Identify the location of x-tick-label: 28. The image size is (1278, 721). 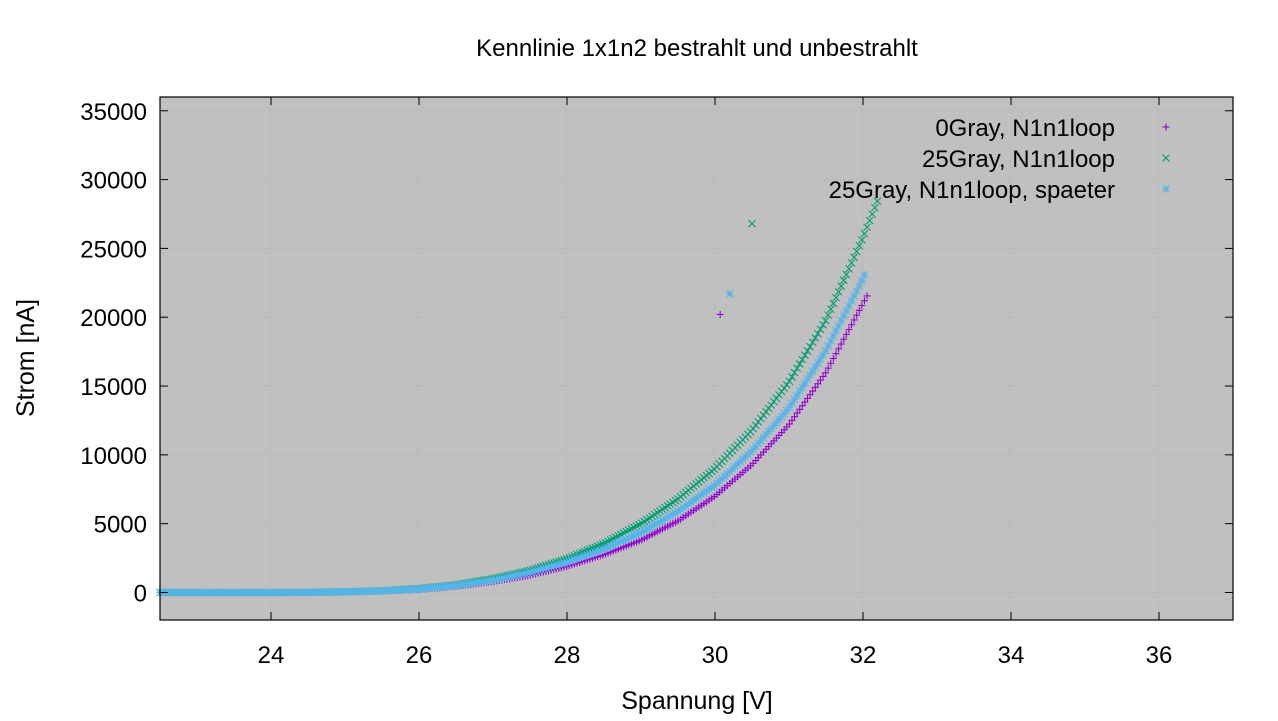
(567, 655).